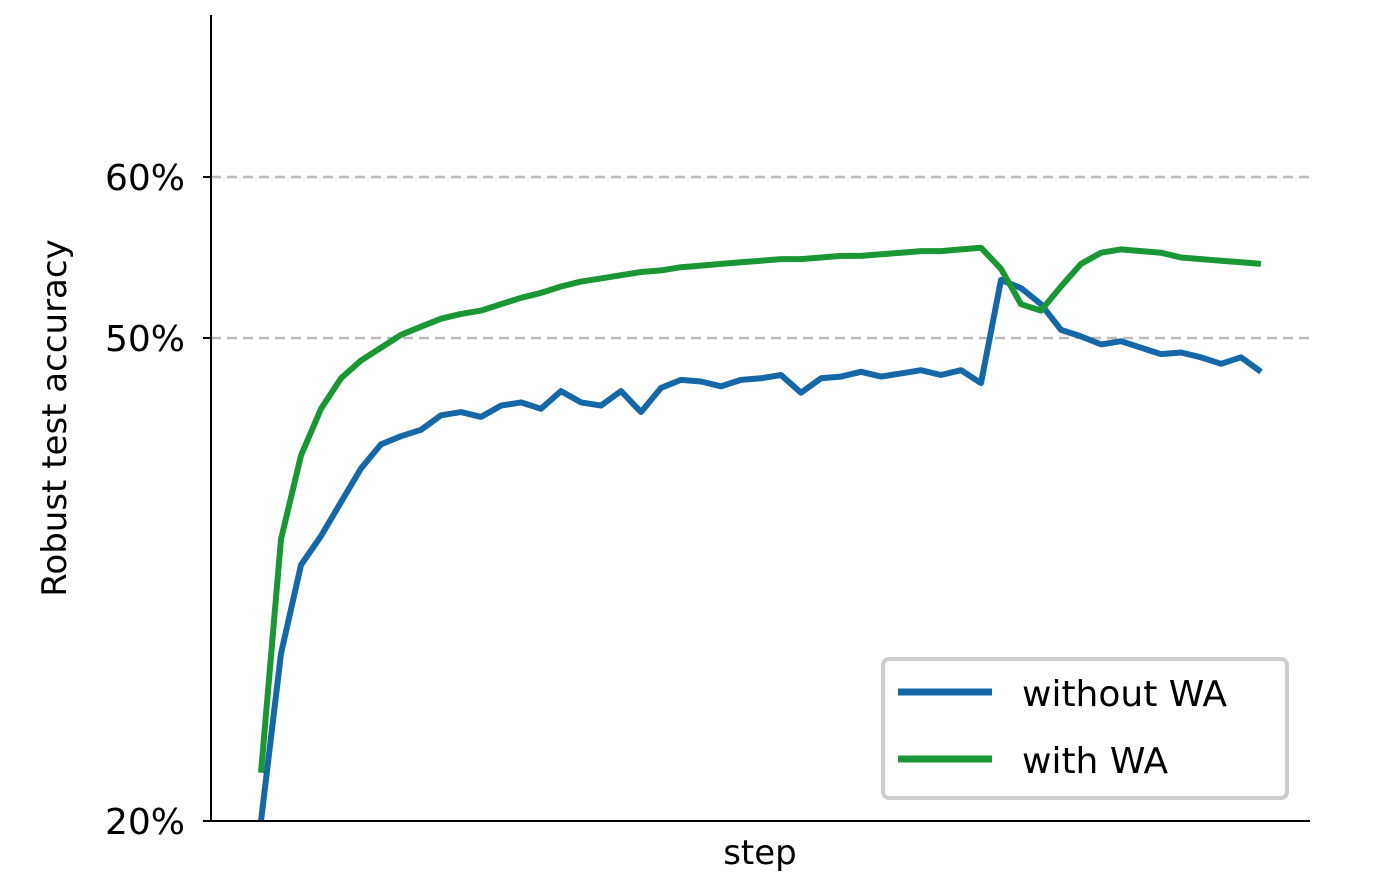  What do you see at coordinates (1095, 761) in the screenshot?
I see `legend-label-with-wa: with WA` at bounding box center [1095, 761].